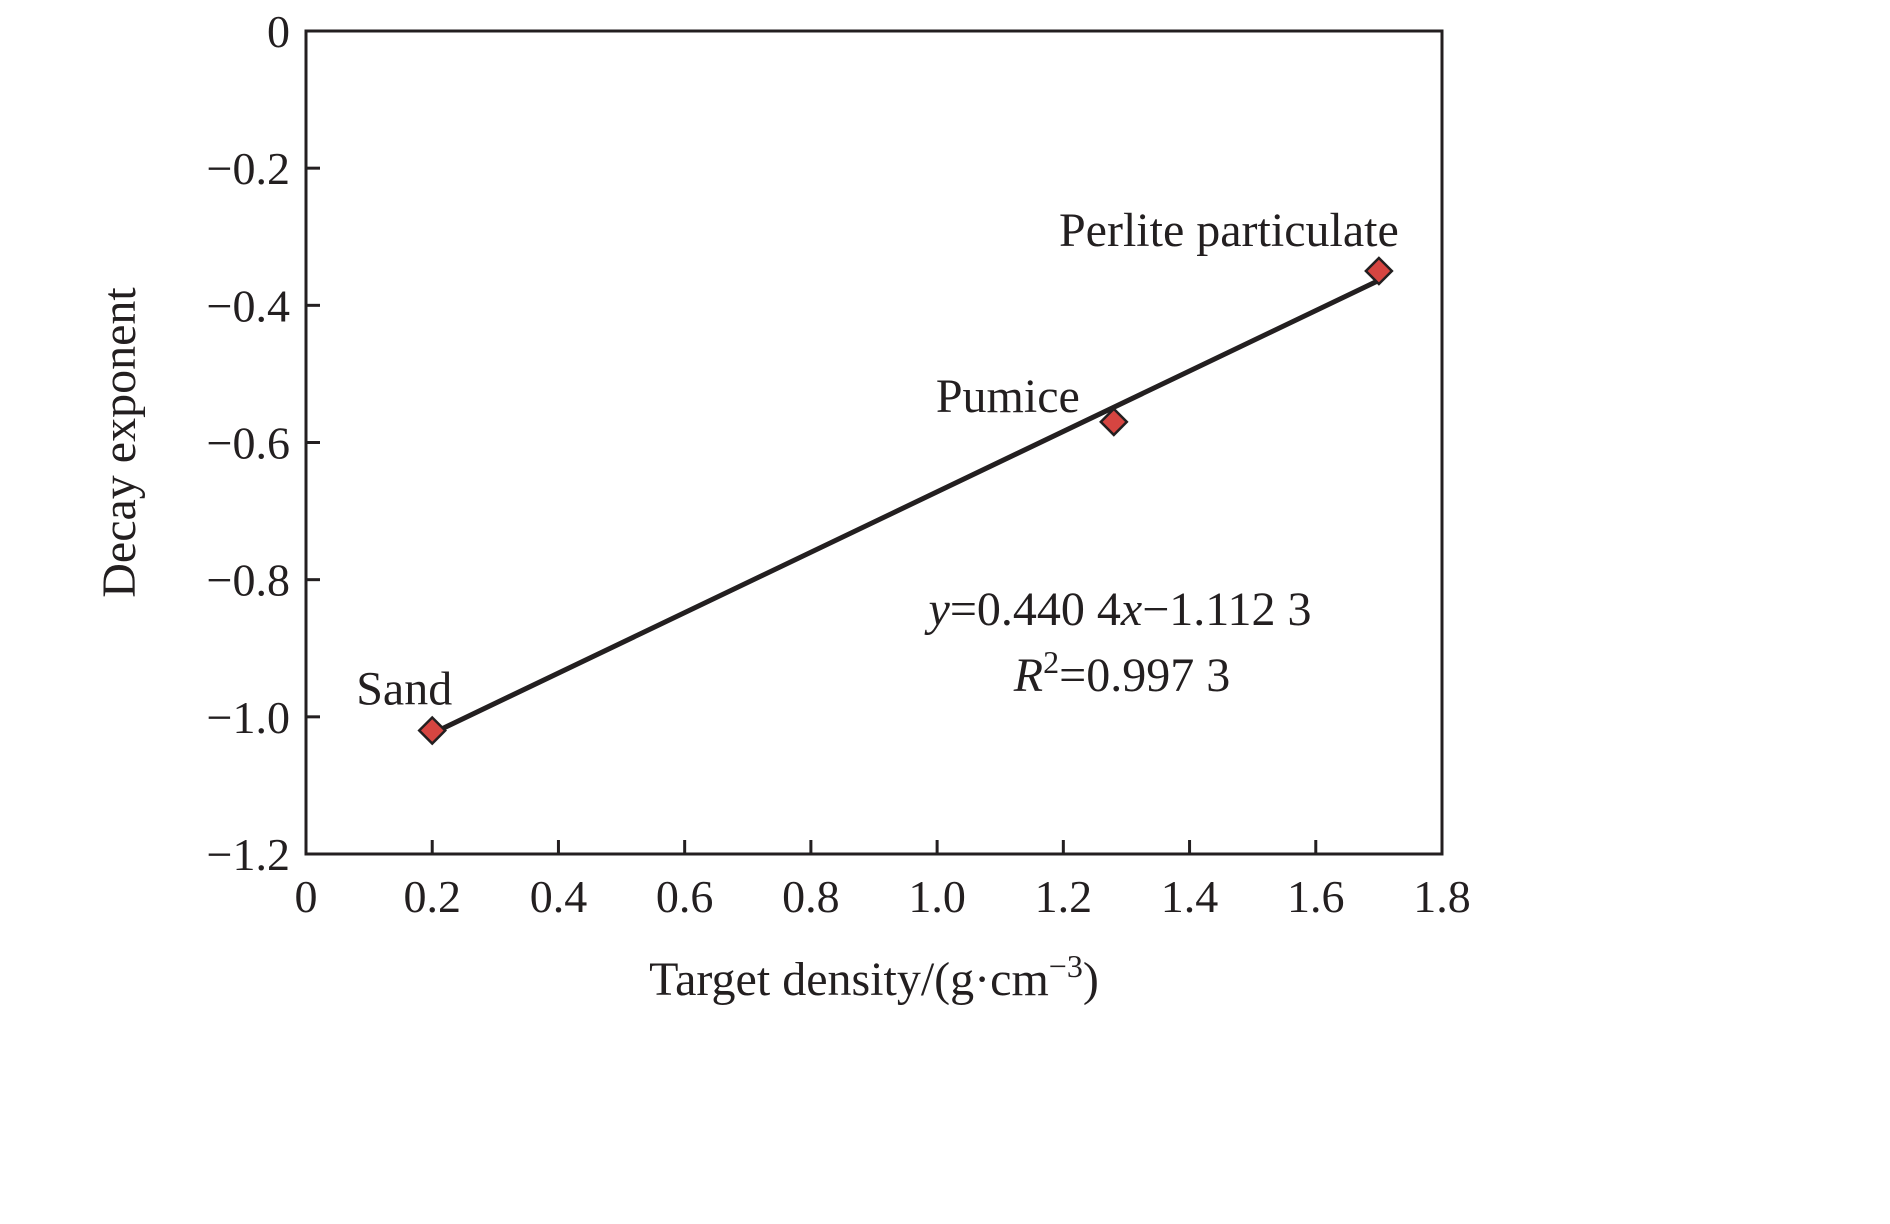  I want to click on y-tick-label: 0, so click(278, 31).